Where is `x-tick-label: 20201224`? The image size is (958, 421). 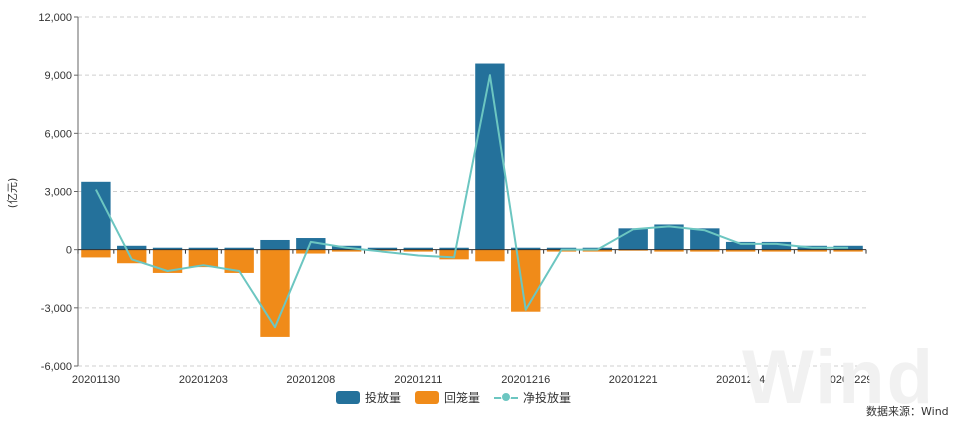 x-tick-label: 20201224 is located at coordinates (740, 380).